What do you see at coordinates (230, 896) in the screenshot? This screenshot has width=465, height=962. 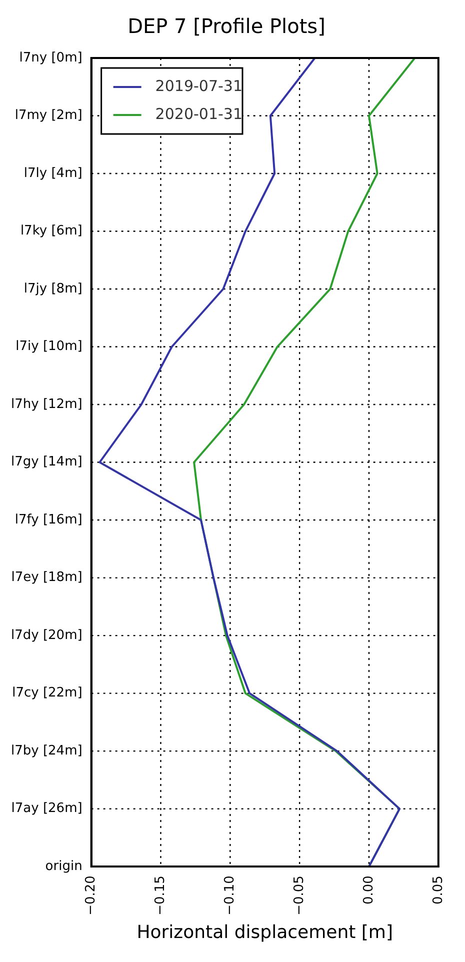 I see `x-tick-label: −0.10` at bounding box center [230, 896].